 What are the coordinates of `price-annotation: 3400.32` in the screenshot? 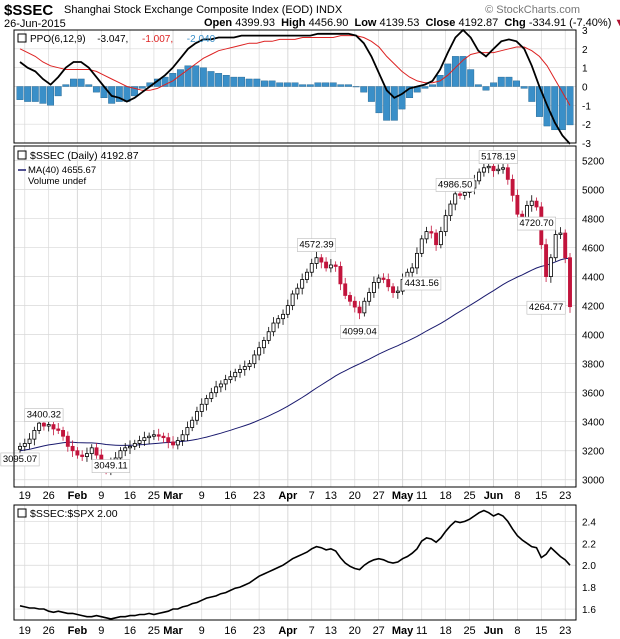 It's located at (44, 415).